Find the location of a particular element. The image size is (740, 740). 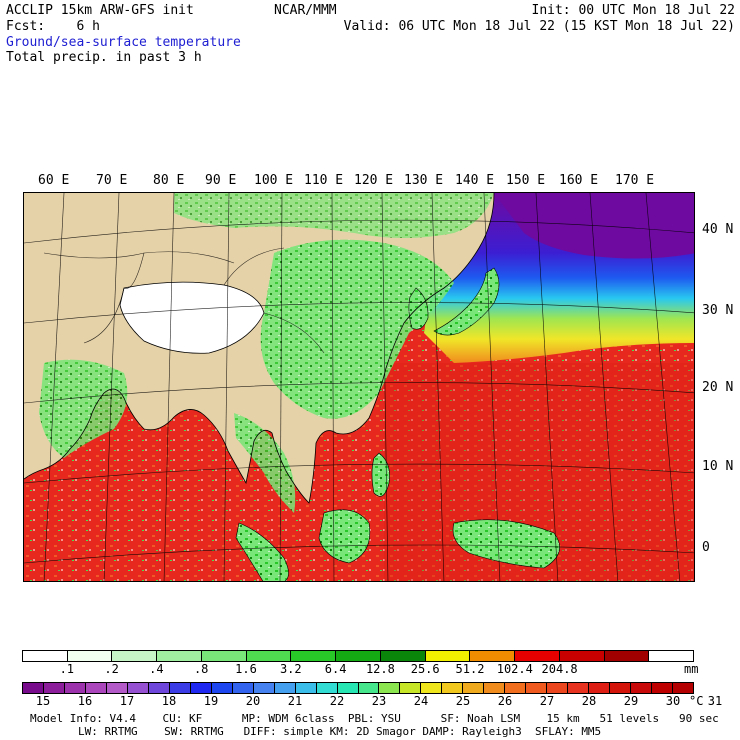

temp-tick-label: 21 is located at coordinates (295, 701).